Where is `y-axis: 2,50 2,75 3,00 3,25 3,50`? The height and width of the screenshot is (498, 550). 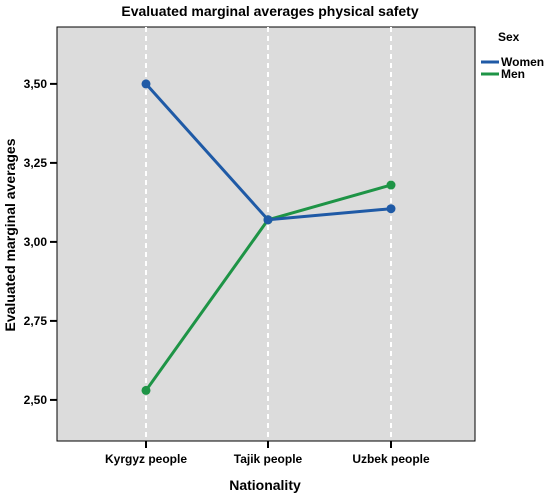 y-axis: 2,50 2,75 3,00 3,25 3,50 is located at coordinates (40, 242).